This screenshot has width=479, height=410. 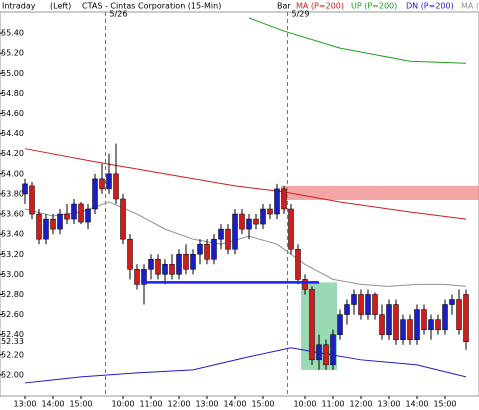 What do you see at coordinates (12, 234) in the screenshot?
I see `y-tick-label: 53.40` at bounding box center [12, 234].